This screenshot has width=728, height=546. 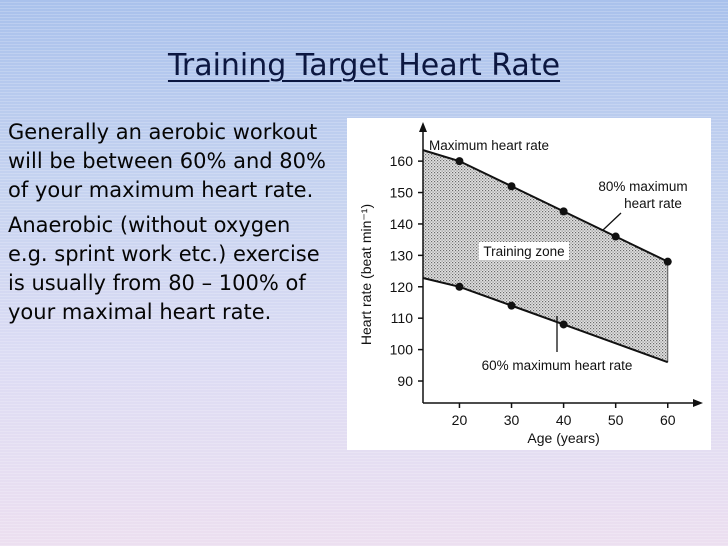 I want to click on x-tick-label-50: 50, so click(x=616, y=420).